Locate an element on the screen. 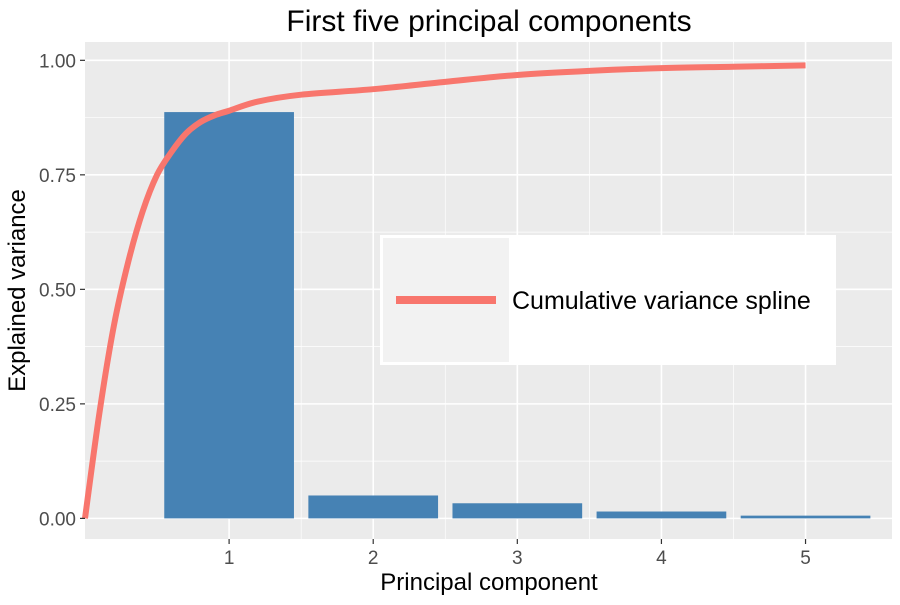 This screenshot has height=605, width=900. x-axis: 1 2 3 4 5 is located at coordinates (517, 554).